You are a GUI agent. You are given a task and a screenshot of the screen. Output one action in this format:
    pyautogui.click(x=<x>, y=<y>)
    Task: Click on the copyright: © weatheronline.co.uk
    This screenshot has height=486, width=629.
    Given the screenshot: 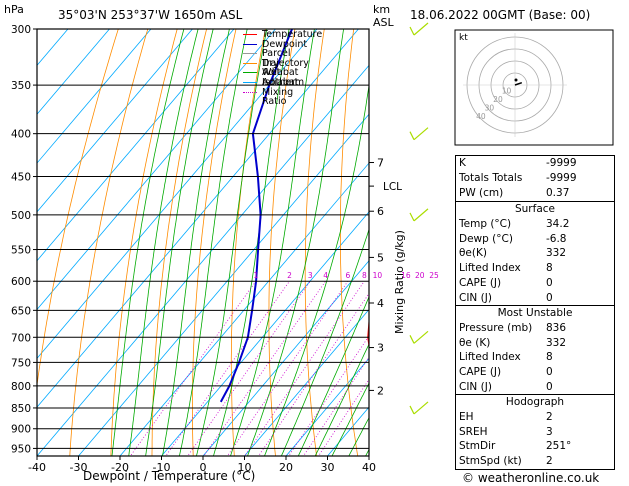 What is the action you would take?
    pyautogui.click(x=531, y=478)
    